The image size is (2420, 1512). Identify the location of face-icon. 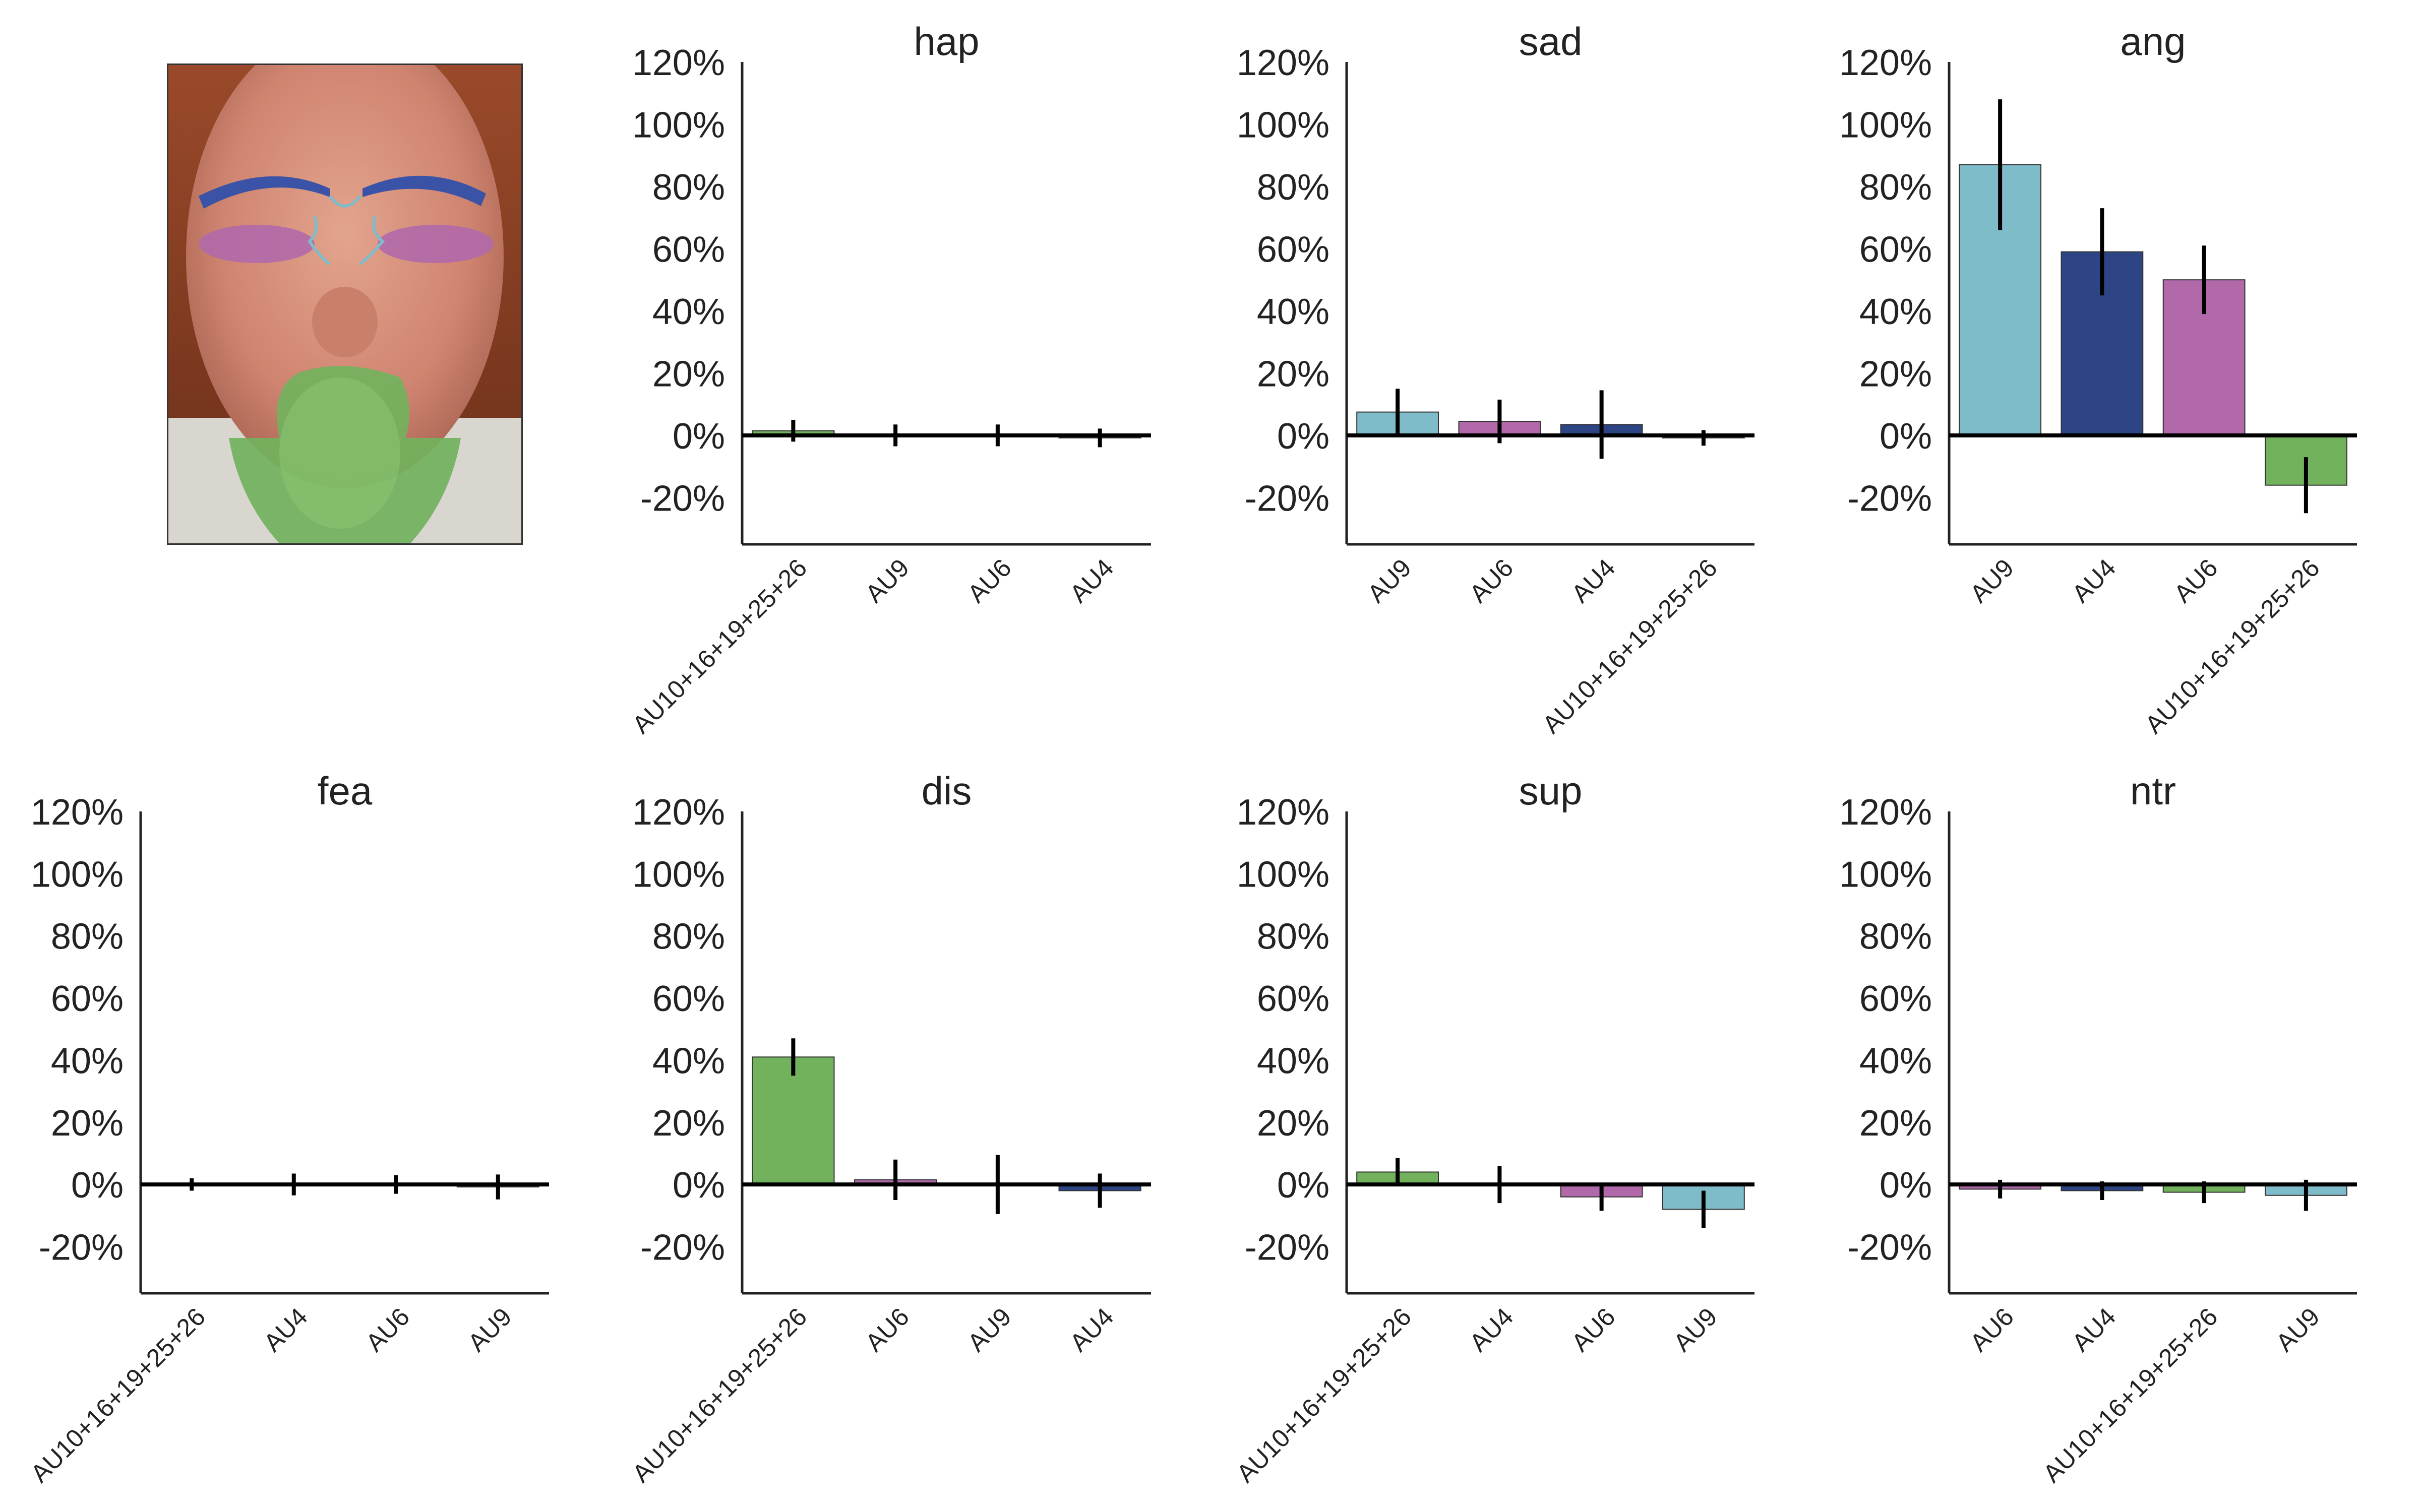
(344, 304).